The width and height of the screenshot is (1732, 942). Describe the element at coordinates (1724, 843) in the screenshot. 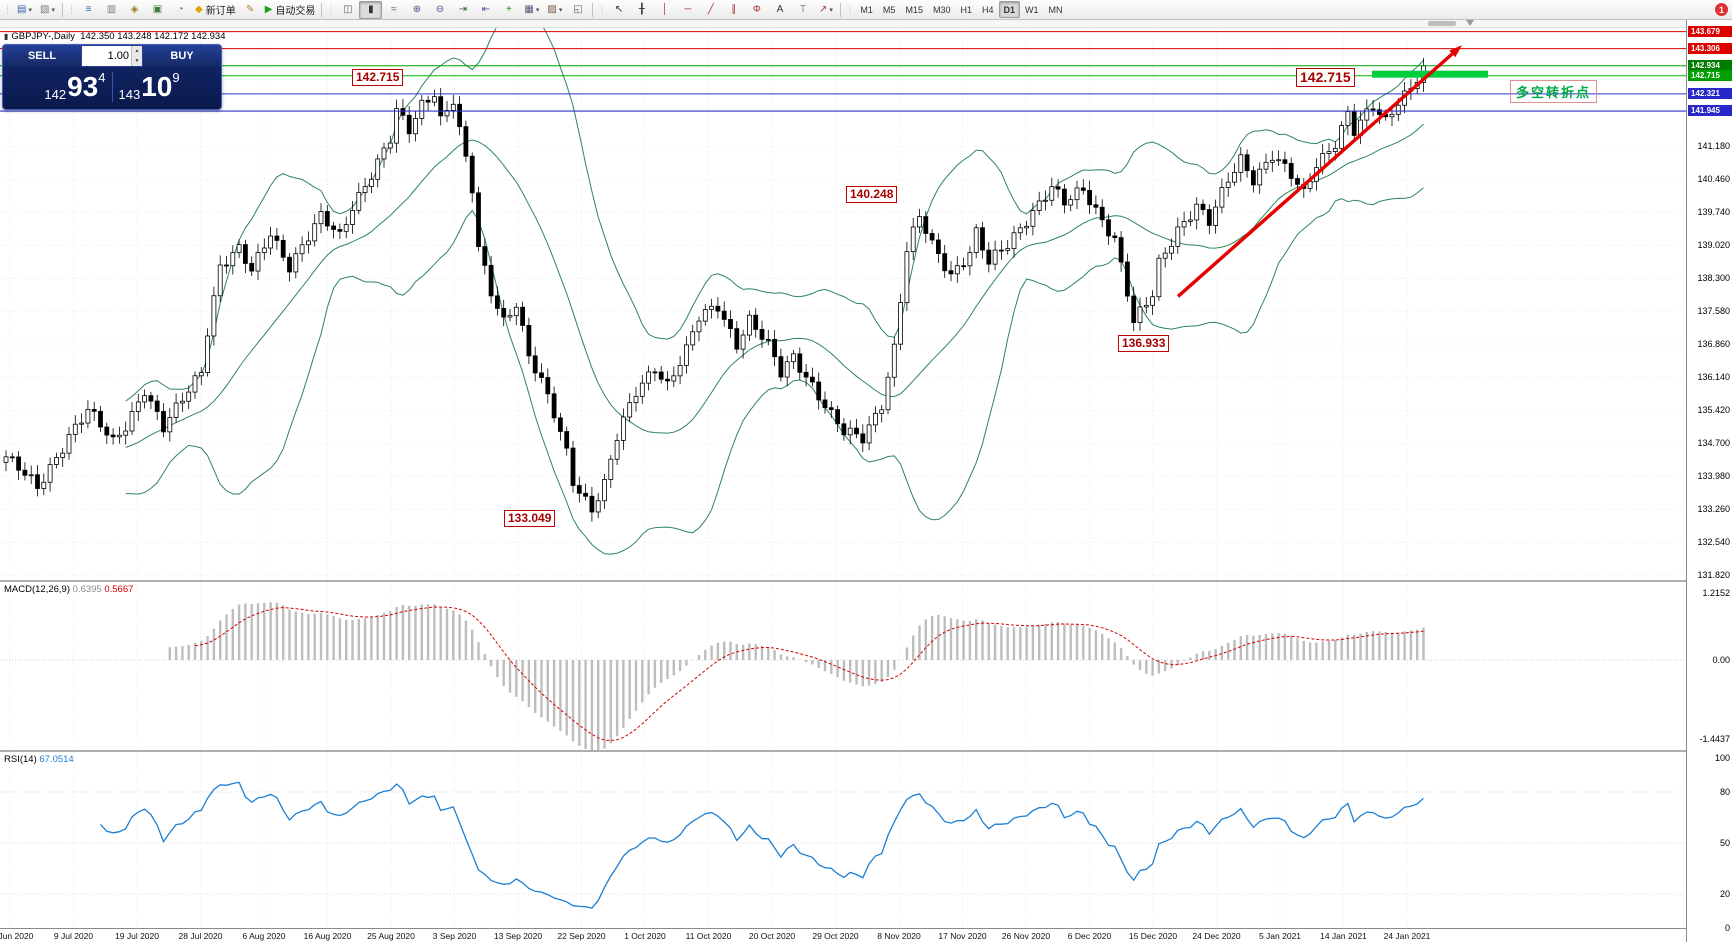

I see `rsi-axis-tick: 50` at that location.